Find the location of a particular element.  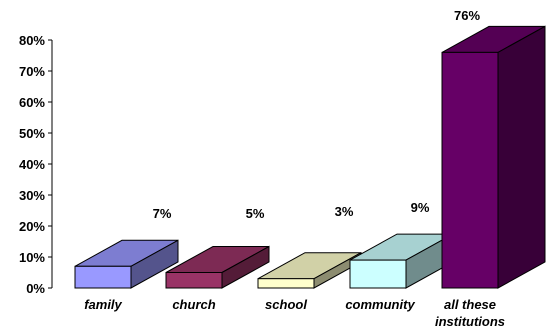

y-axis: 0% 10% 20% 30% 40% 50% 60% 70% 80% is located at coordinates (36, 164).